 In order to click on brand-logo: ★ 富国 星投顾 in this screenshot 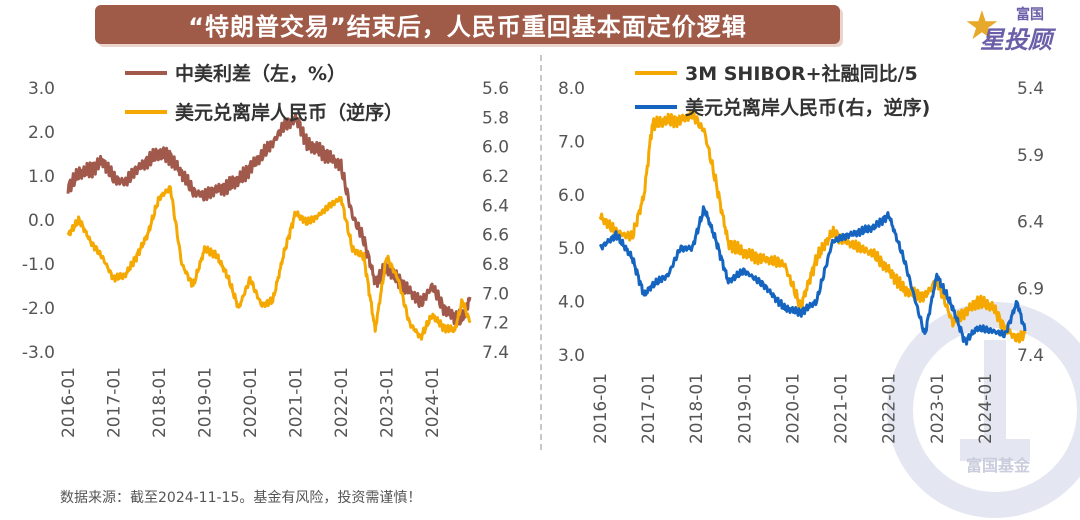, I will do `click(1021, 28)`.